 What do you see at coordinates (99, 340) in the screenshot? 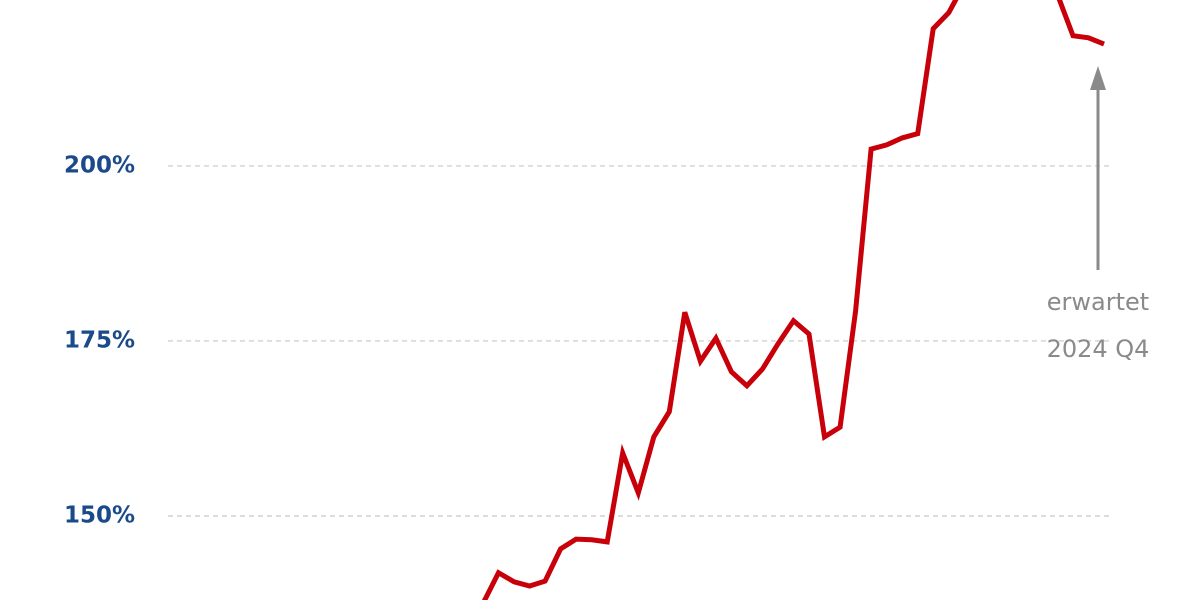
I see `y-tick-label: 175%` at bounding box center [99, 340].